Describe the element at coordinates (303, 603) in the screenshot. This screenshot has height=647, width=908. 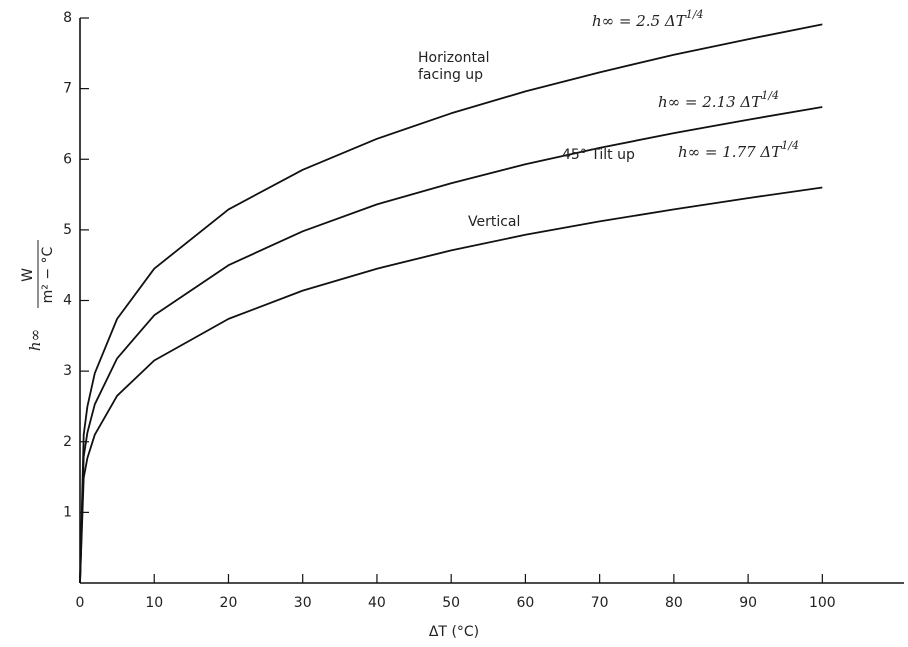
I see `x-tick-label: 30` at that location.